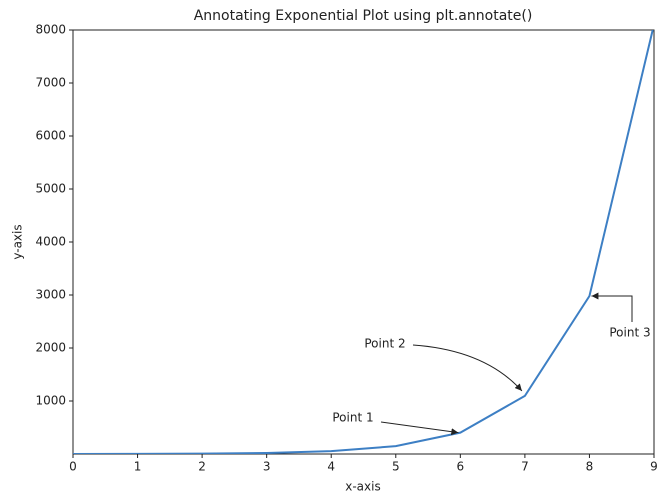 The width and height of the screenshot is (666, 500). Describe the element at coordinates (50, 242) in the screenshot. I see `y-tick-label: 4000` at that location.